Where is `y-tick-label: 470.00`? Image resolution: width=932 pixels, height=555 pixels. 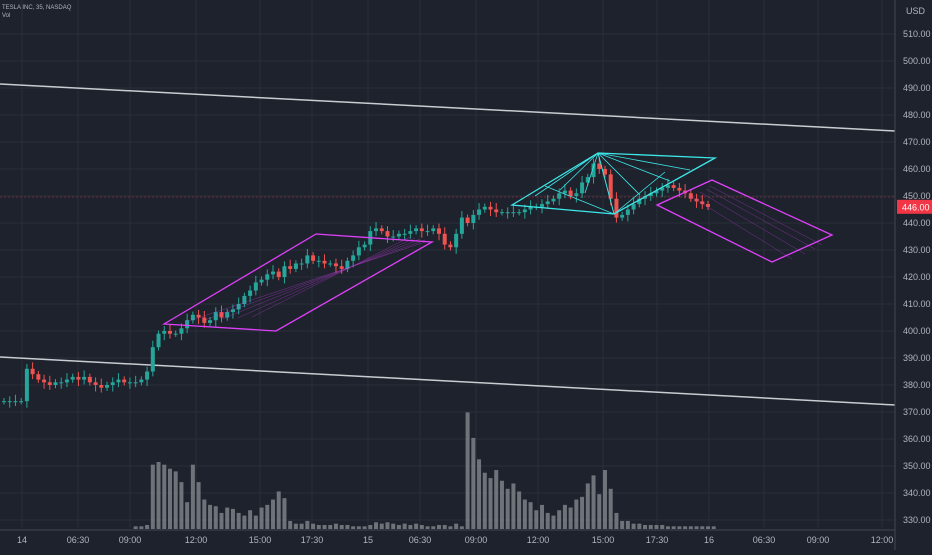 y-tick-label: 470.00 is located at coordinates (917, 142).